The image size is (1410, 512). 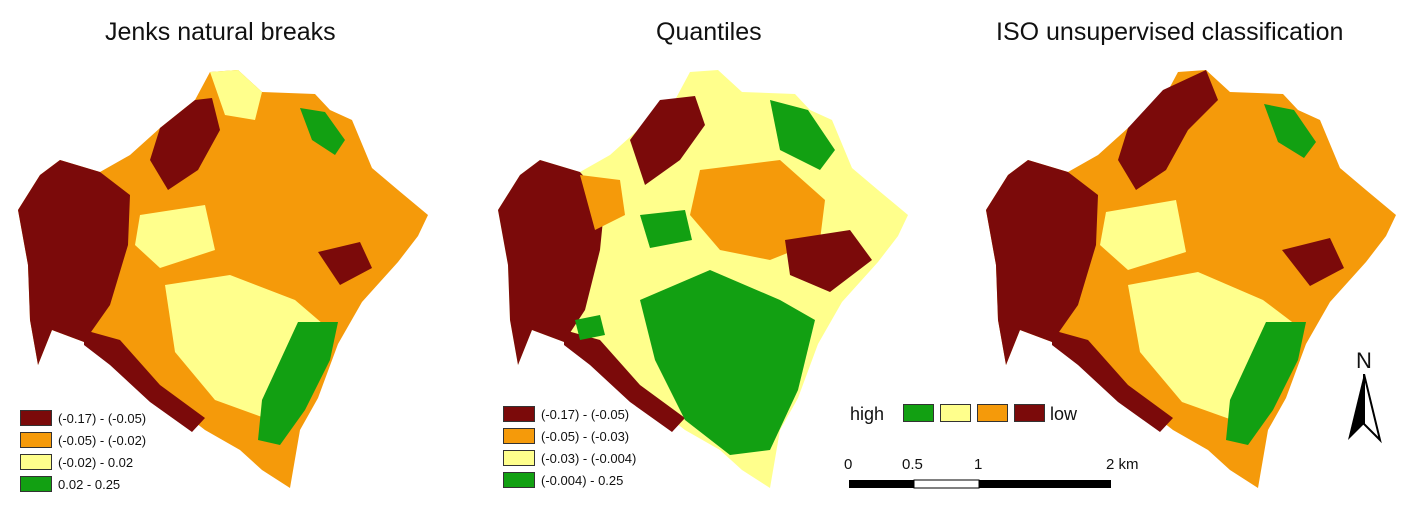 I want to click on legend-label: 0.02 - 0.25, so click(x=89, y=484).